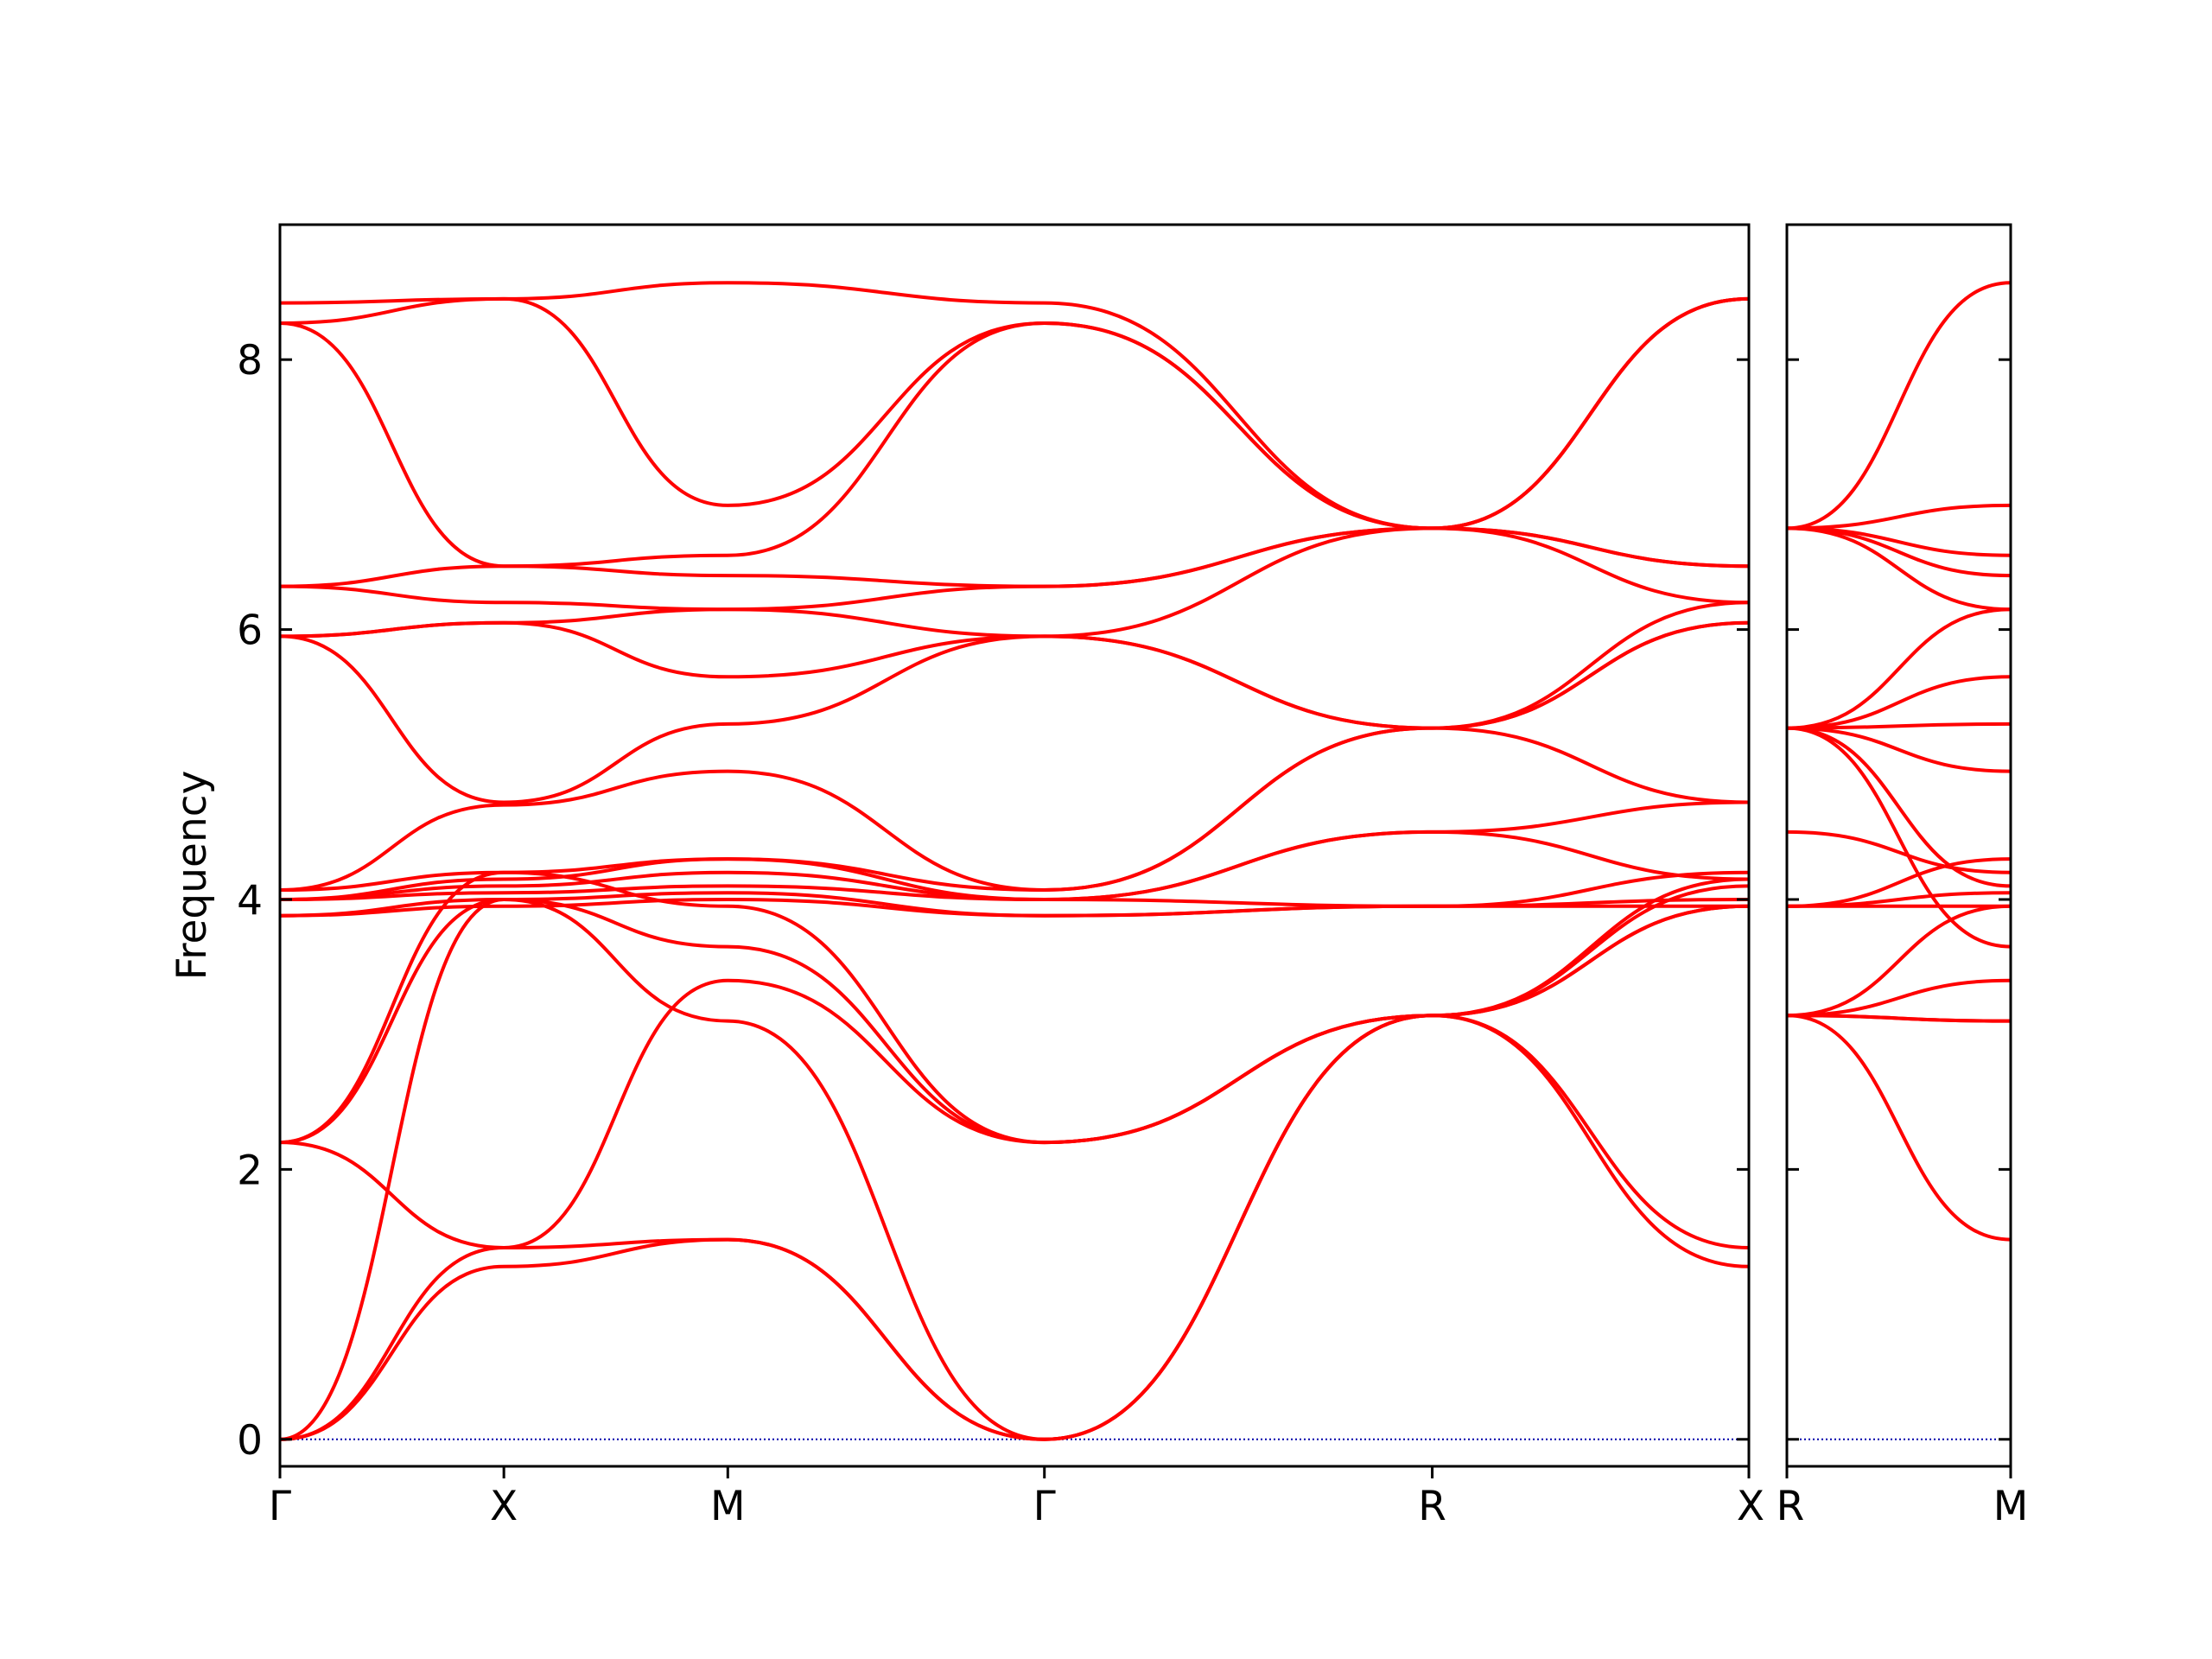 The width and height of the screenshot is (2212, 1659). Describe the element at coordinates (280, 1506) in the screenshot. I see `x-tick-label-0-0: Γ` at that location.